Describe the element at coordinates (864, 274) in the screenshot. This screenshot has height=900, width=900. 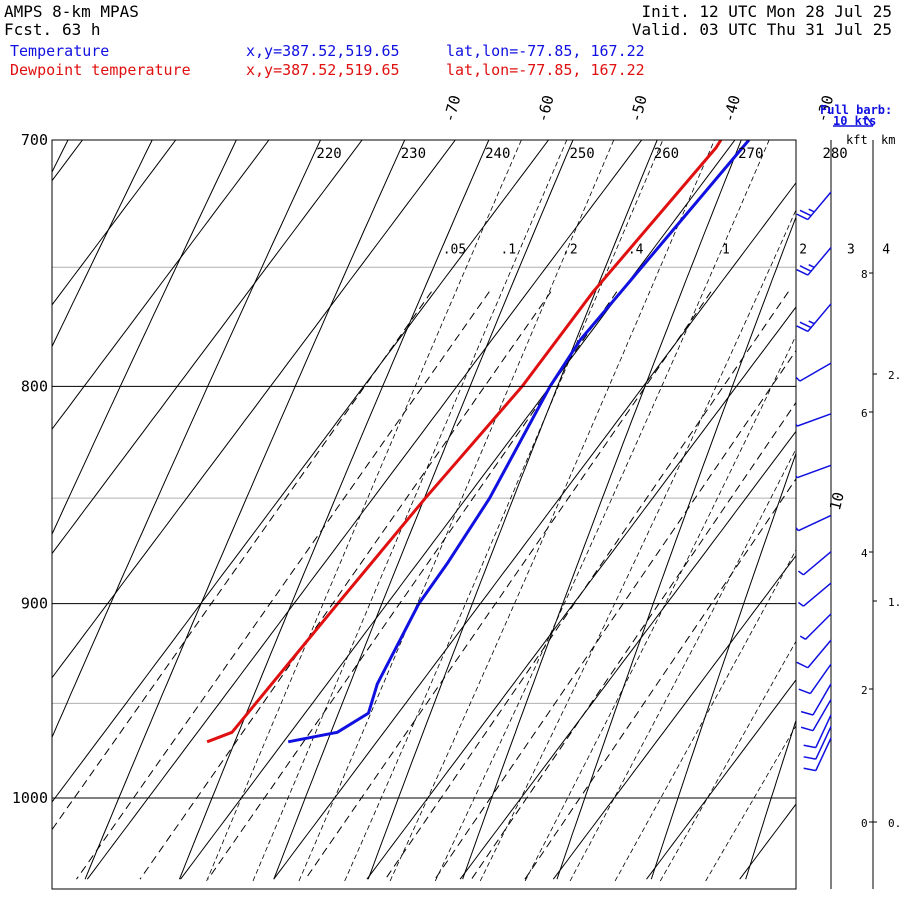
I see `kft-tick-label: 8` at that location.